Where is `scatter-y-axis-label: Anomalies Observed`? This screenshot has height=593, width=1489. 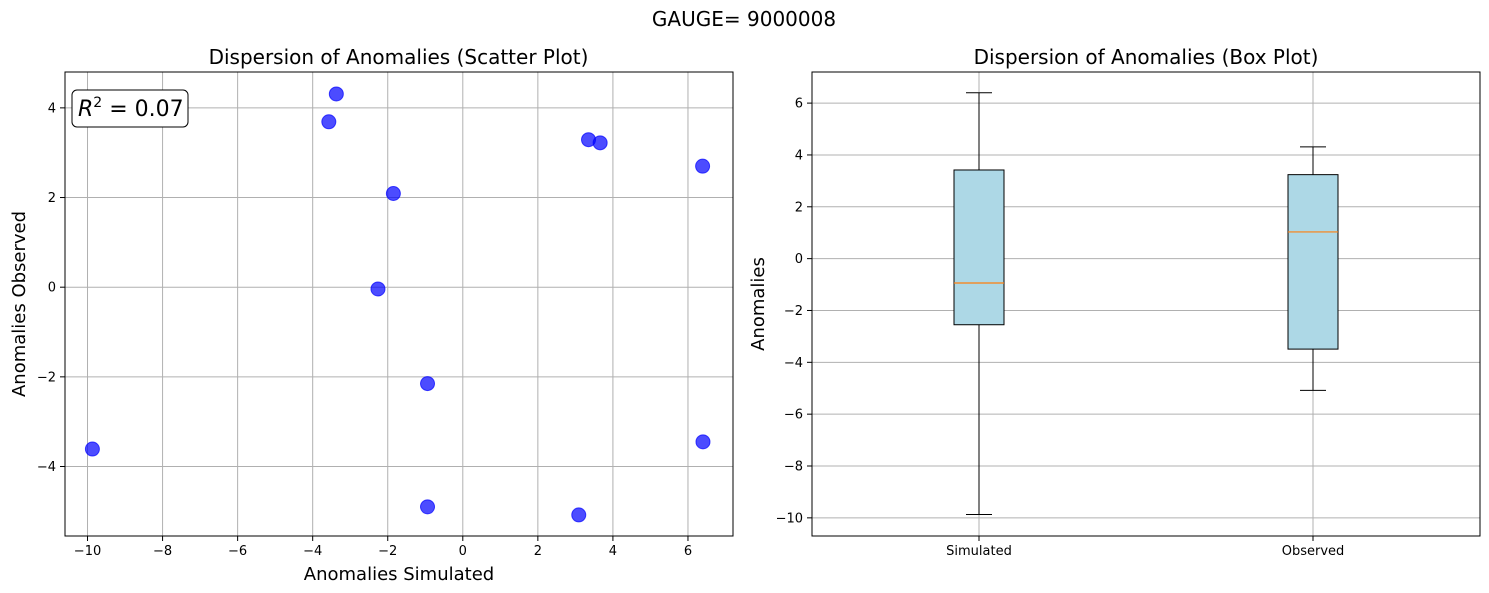 scatter-y-axis-label: Anomalies Observed is located at coordinates (19, 304).